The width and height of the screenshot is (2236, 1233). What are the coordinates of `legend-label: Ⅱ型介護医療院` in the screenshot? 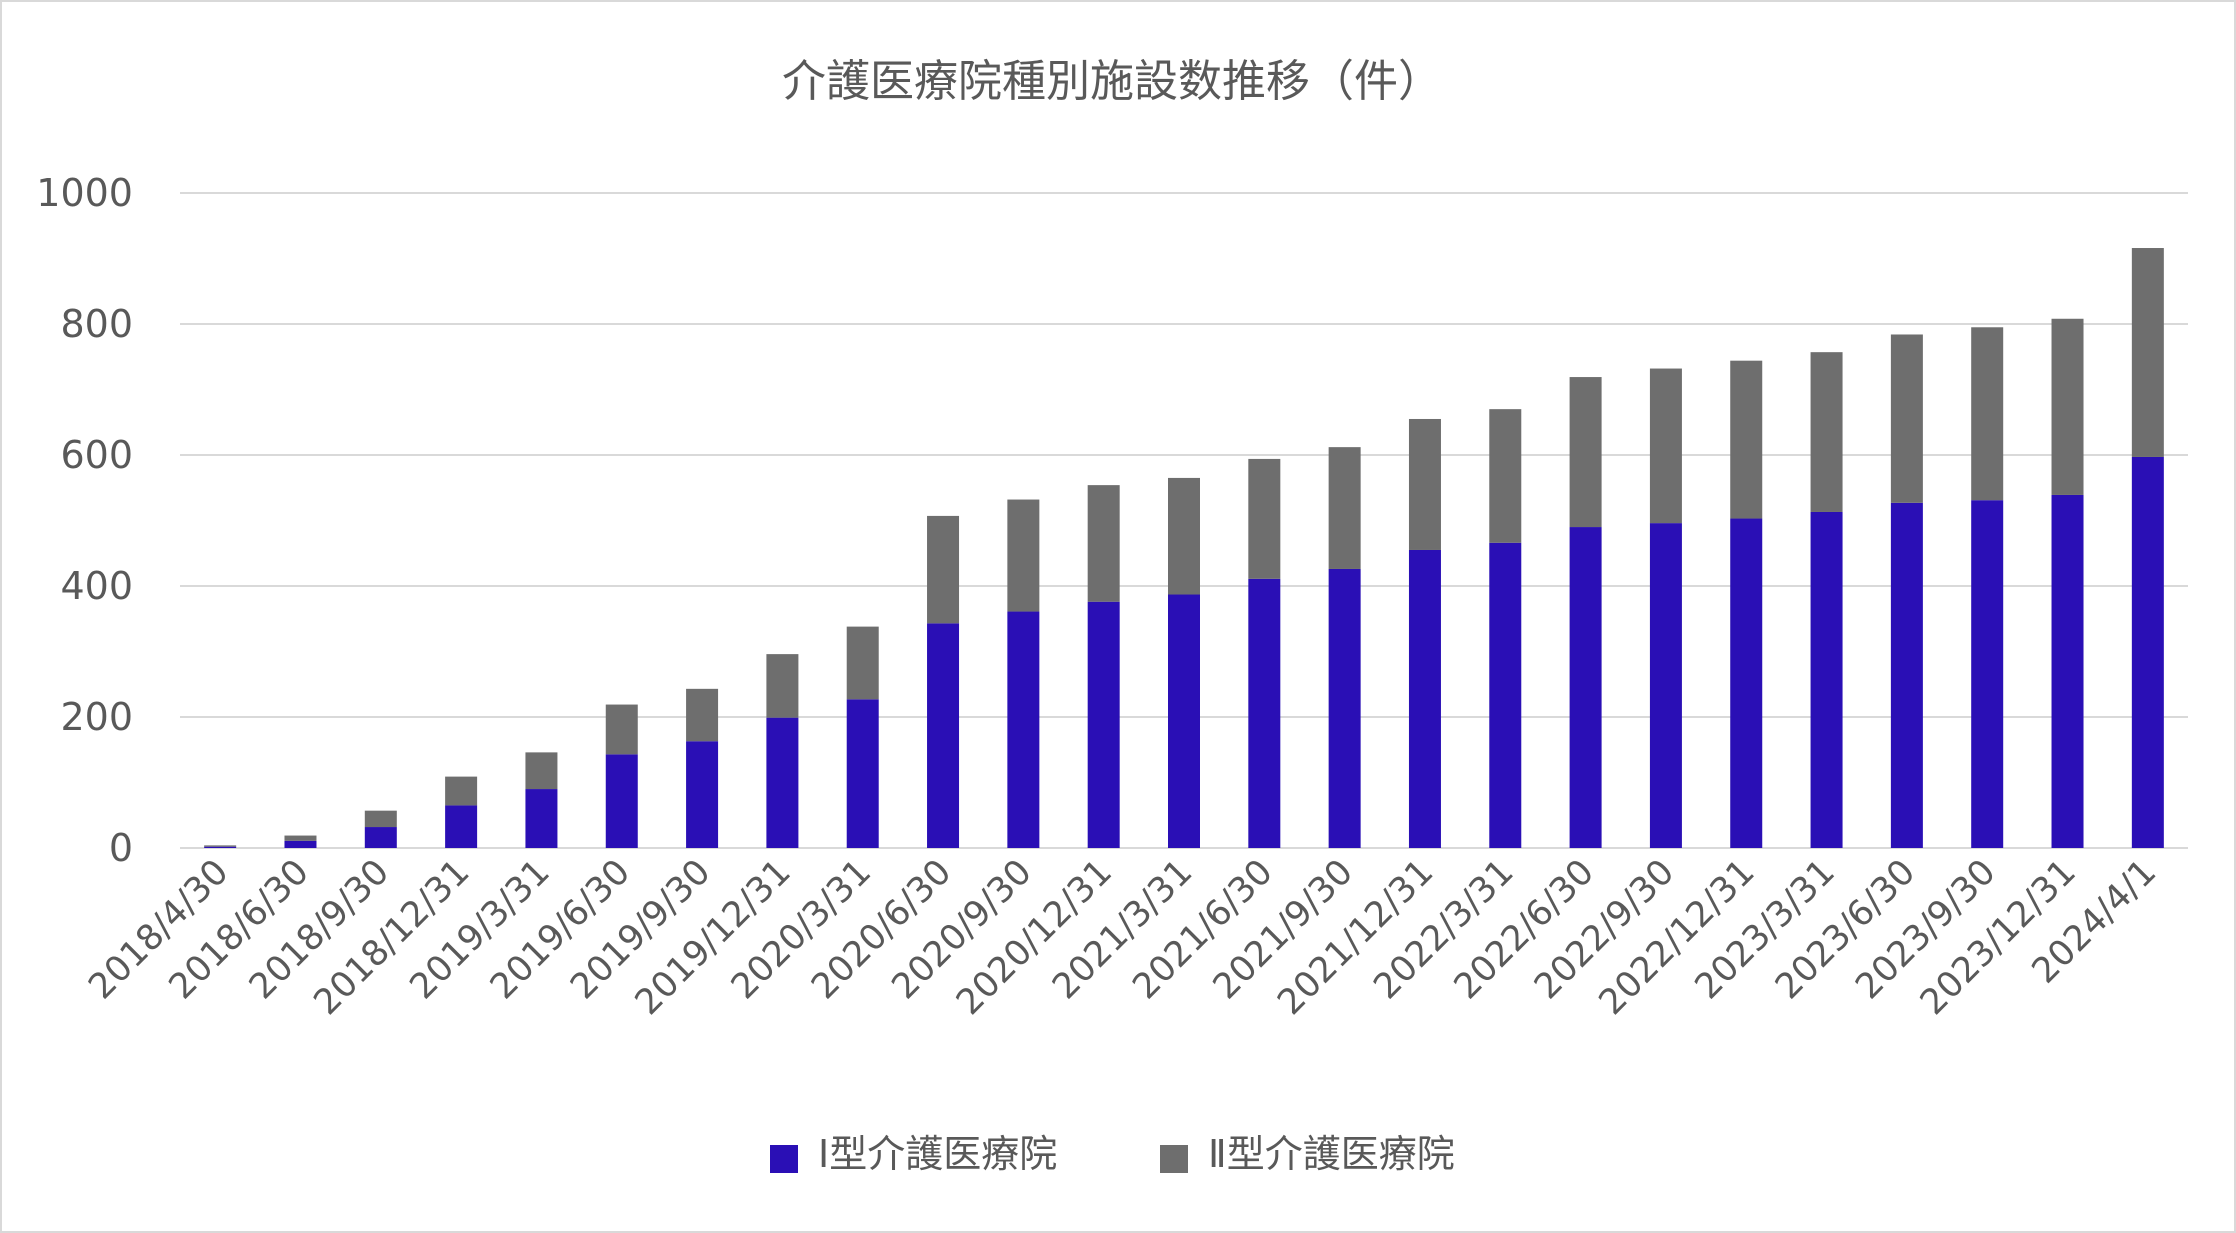 It's located at (1331, 1154).